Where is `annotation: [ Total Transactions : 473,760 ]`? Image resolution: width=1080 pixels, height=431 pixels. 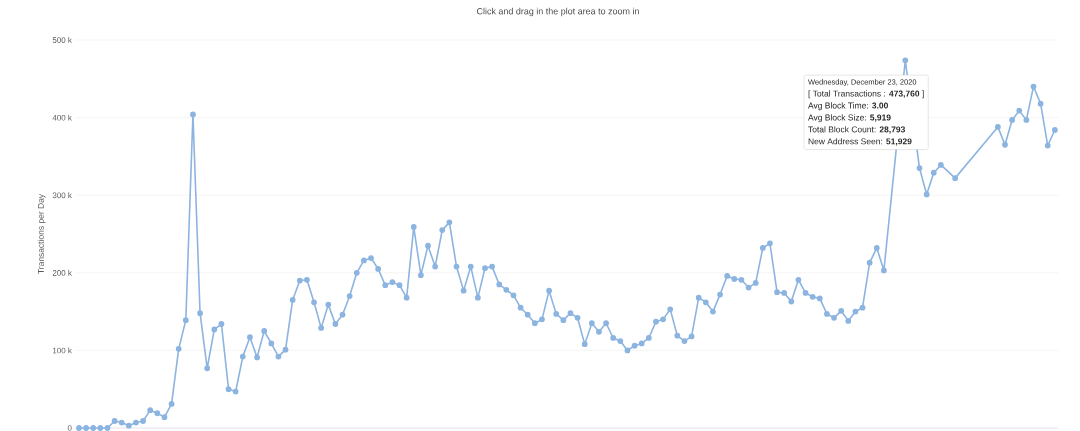 annotation: [ Total Transactions : 473,760 ] is located at coordinates (866, 94).